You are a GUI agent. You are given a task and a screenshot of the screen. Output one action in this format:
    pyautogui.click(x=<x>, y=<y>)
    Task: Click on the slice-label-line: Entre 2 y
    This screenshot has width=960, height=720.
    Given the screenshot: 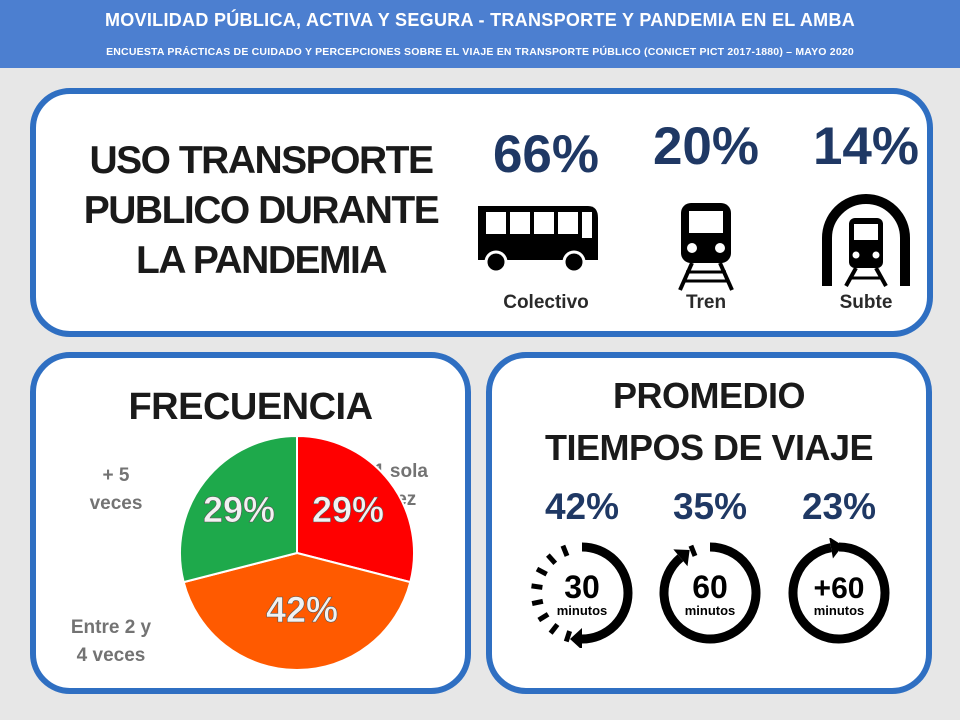 What is the action you would take?
    pyautogui.click(x=111, y=627)
    